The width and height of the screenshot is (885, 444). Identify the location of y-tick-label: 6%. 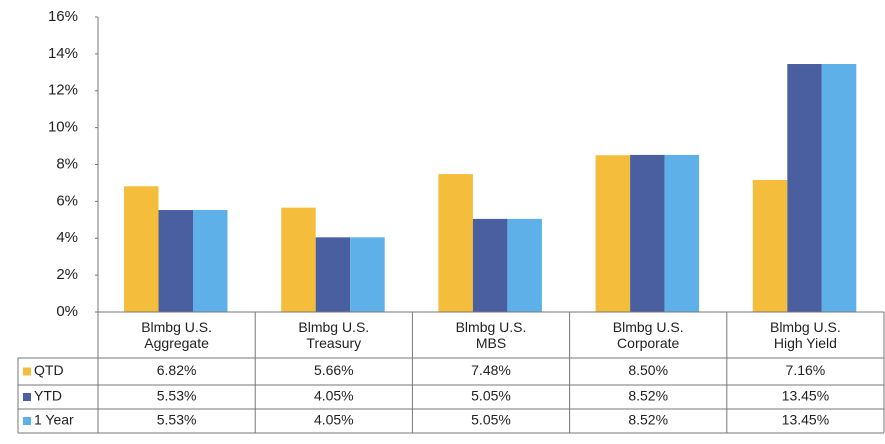
(67, 200).